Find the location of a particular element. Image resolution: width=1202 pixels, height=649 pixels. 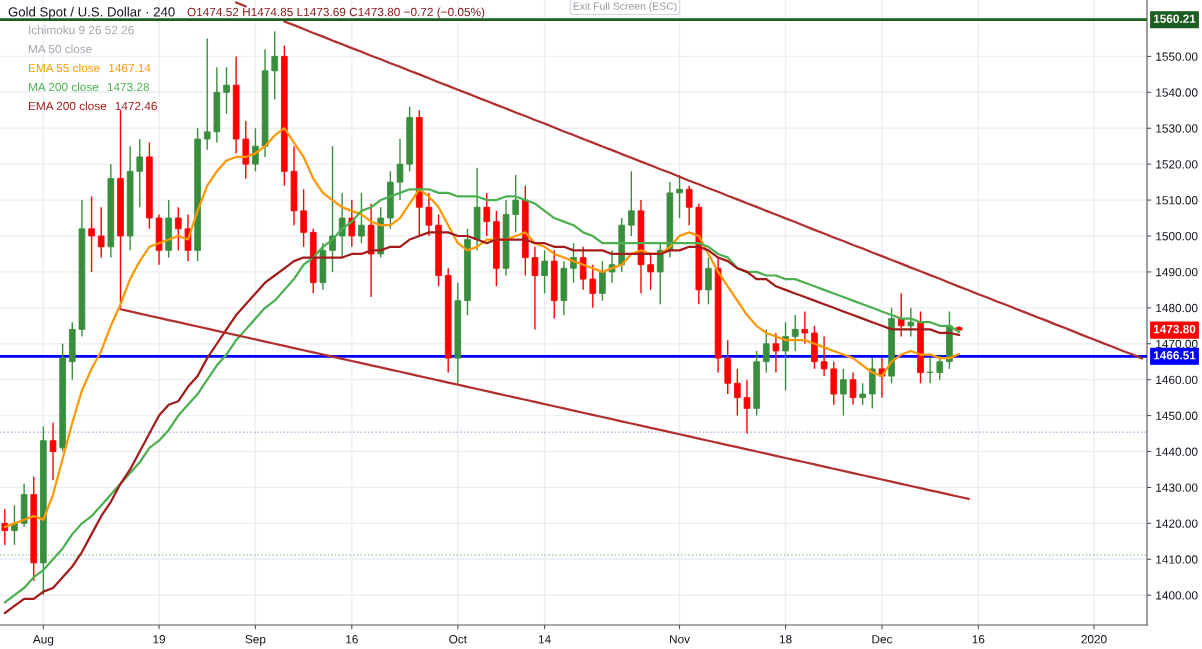

y-tick-label: 1500.00 is located at coordinates (1177, 236).